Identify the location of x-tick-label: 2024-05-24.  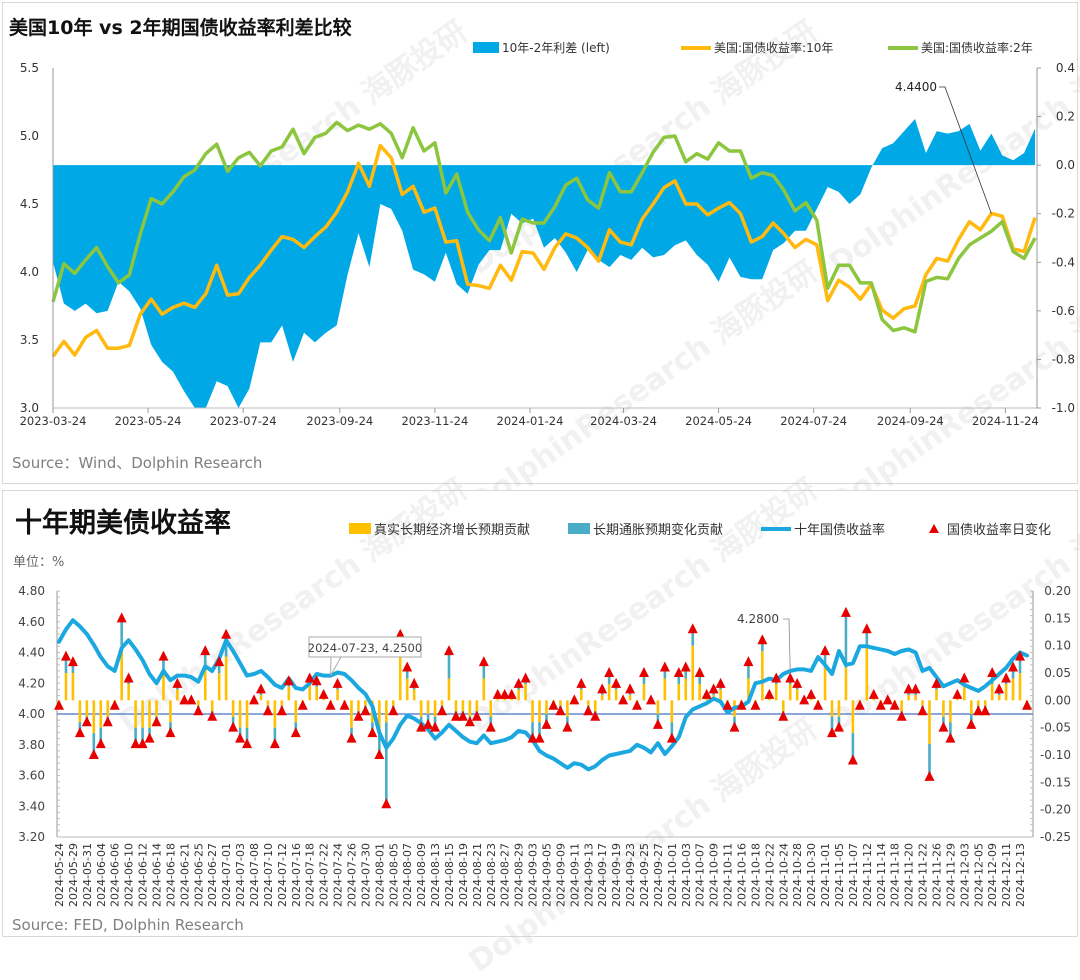
(718, 421).